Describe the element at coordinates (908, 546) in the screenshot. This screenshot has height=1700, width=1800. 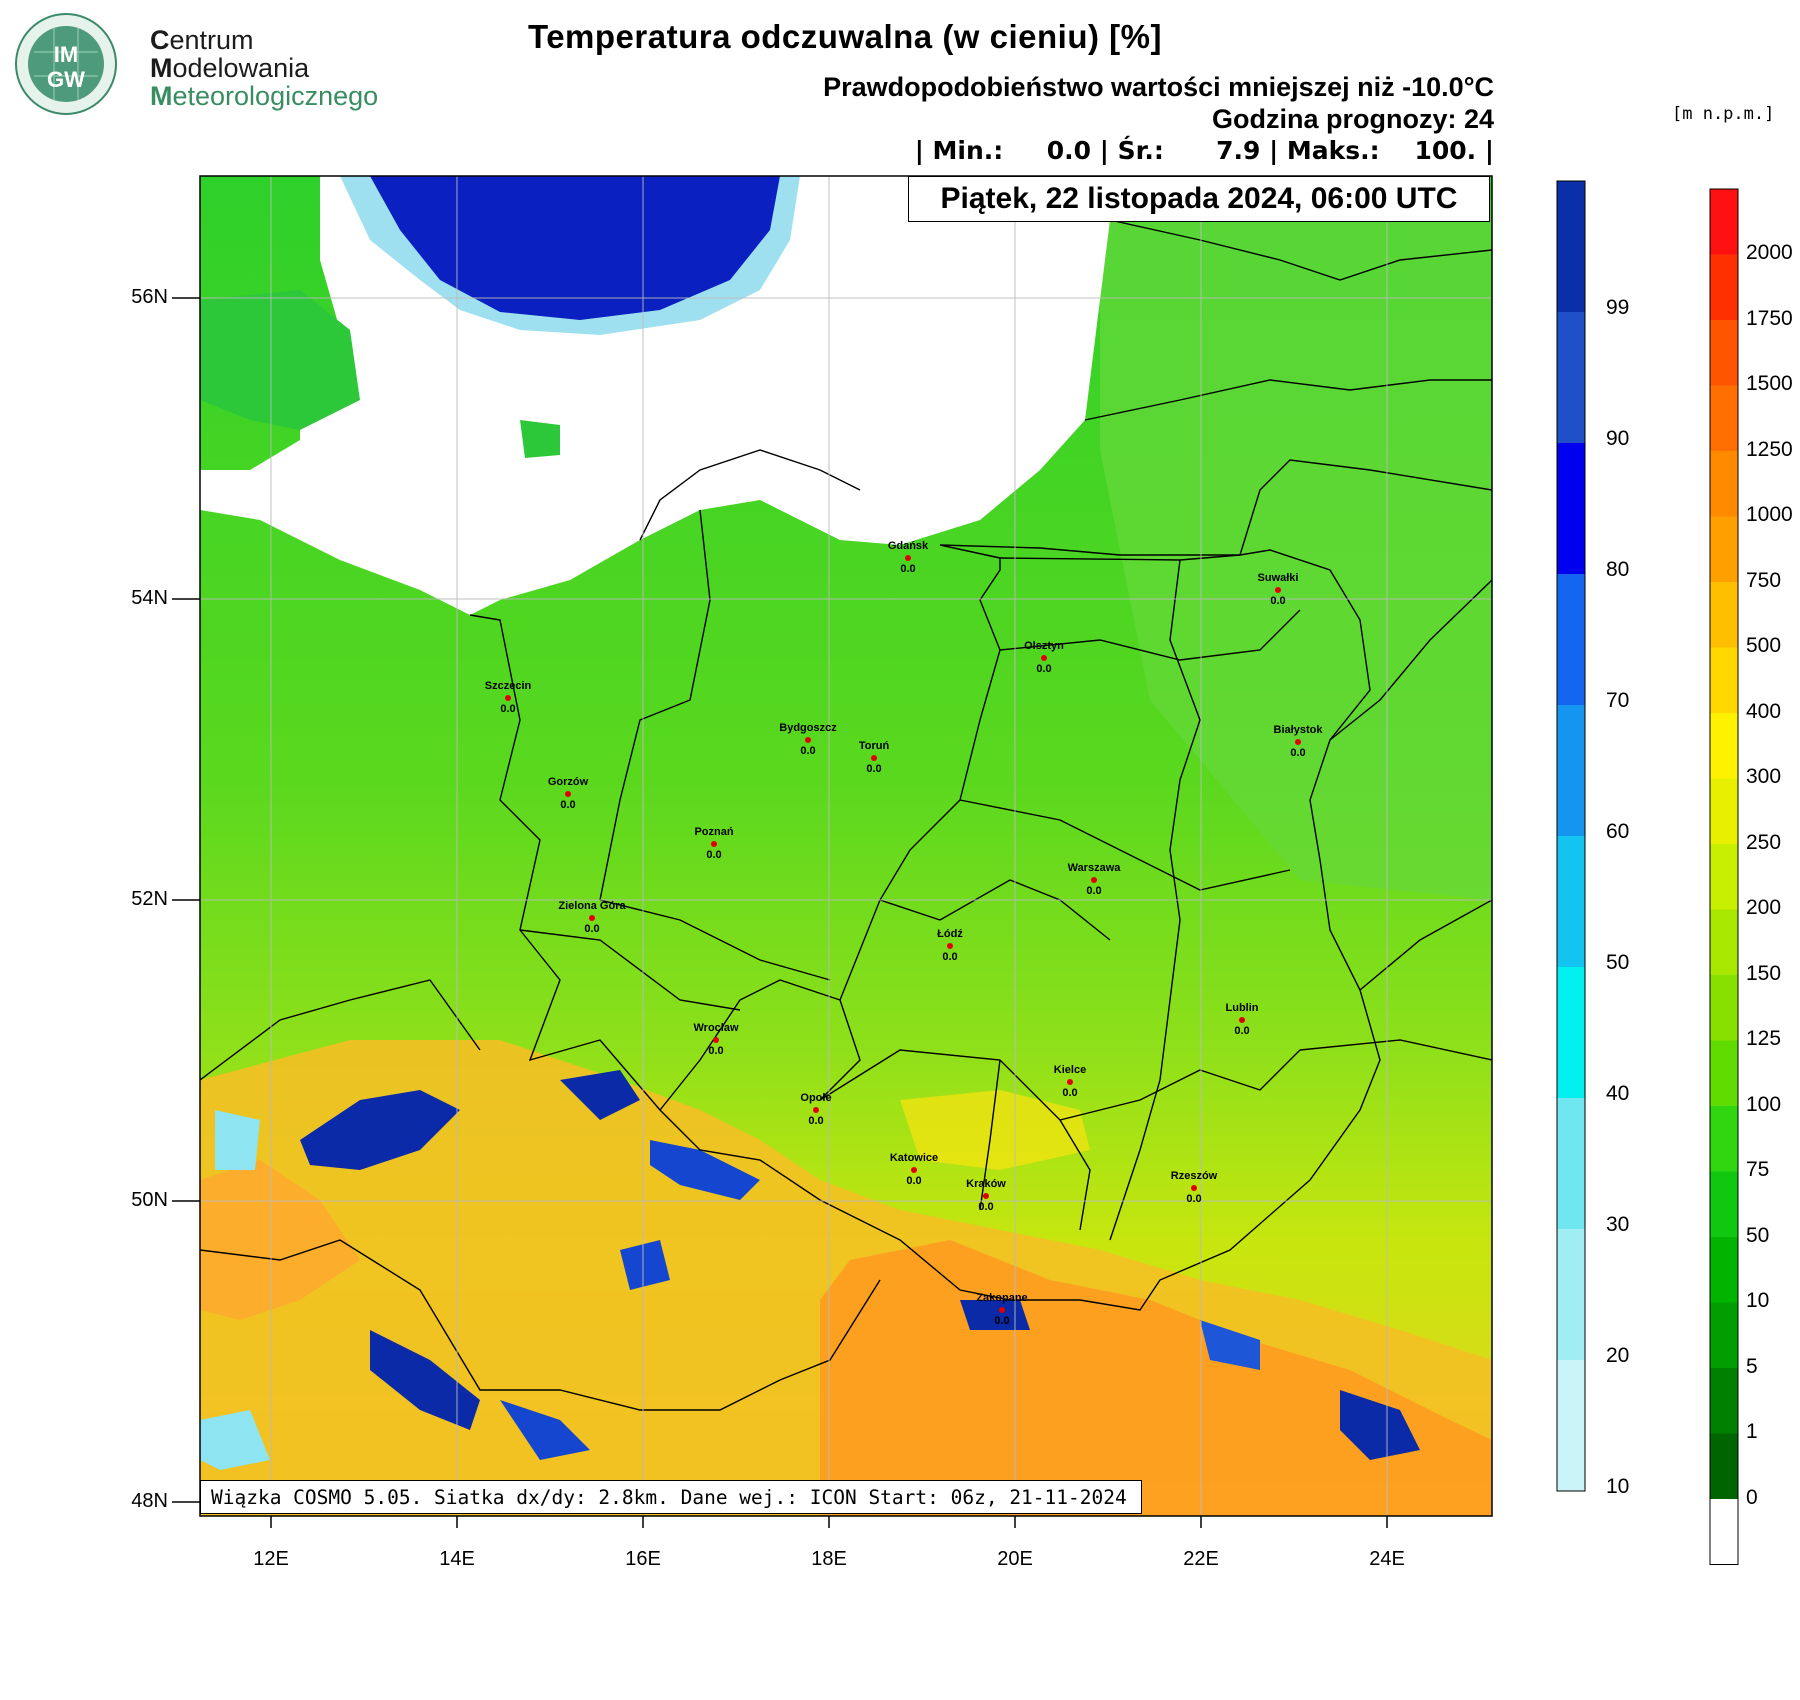
I see `city-name: Gdańsk` at that location.